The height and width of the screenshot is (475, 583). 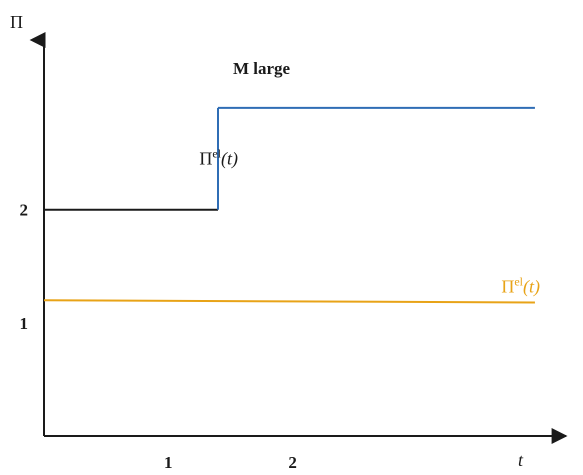 What do you see at coordinates (16, 22) in the screenshot?
I see `y-axis-label: Π` at bounding box center [16, 22].